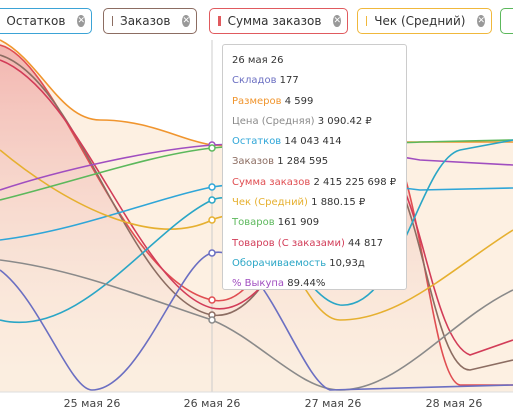  Describe the element at coordinates (273, 121) in the screenshot. I see `tooltip-label: Цена (Средняя)` at that location.